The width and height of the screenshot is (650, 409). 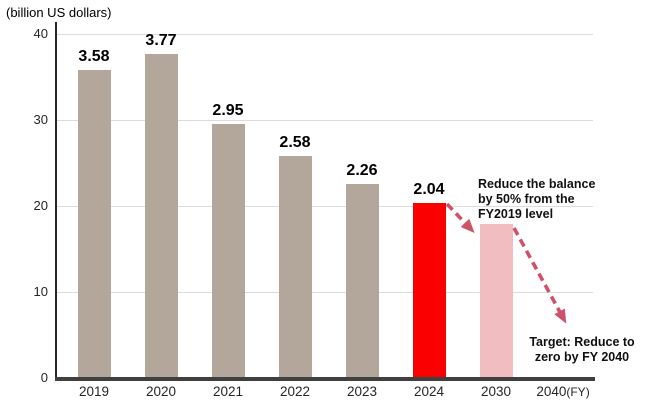 What do you see at coordinates (460, 217) in the screenshot?
I see `arrow-2024-to-2030` at bounding box center [460, 217].